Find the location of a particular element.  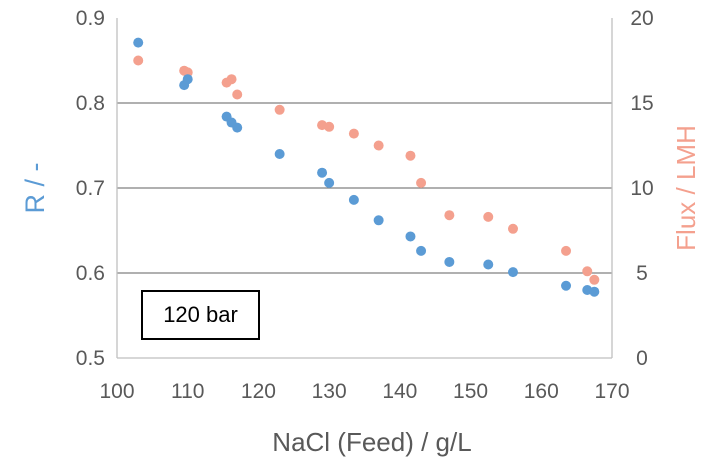

annotation-box: 120 bar is located at coordinates (200, 315).